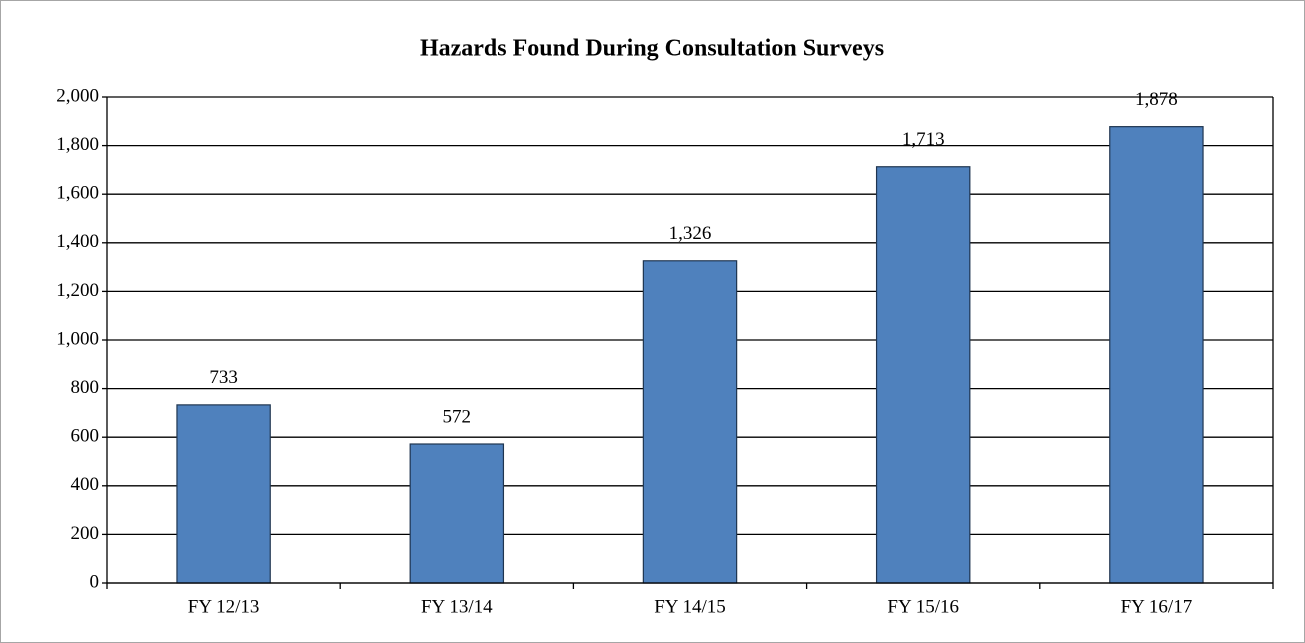 The width and height of the screenshot is (1305, 643). I want to click on x-tick-label: FY 14/15, so click(690, 606).